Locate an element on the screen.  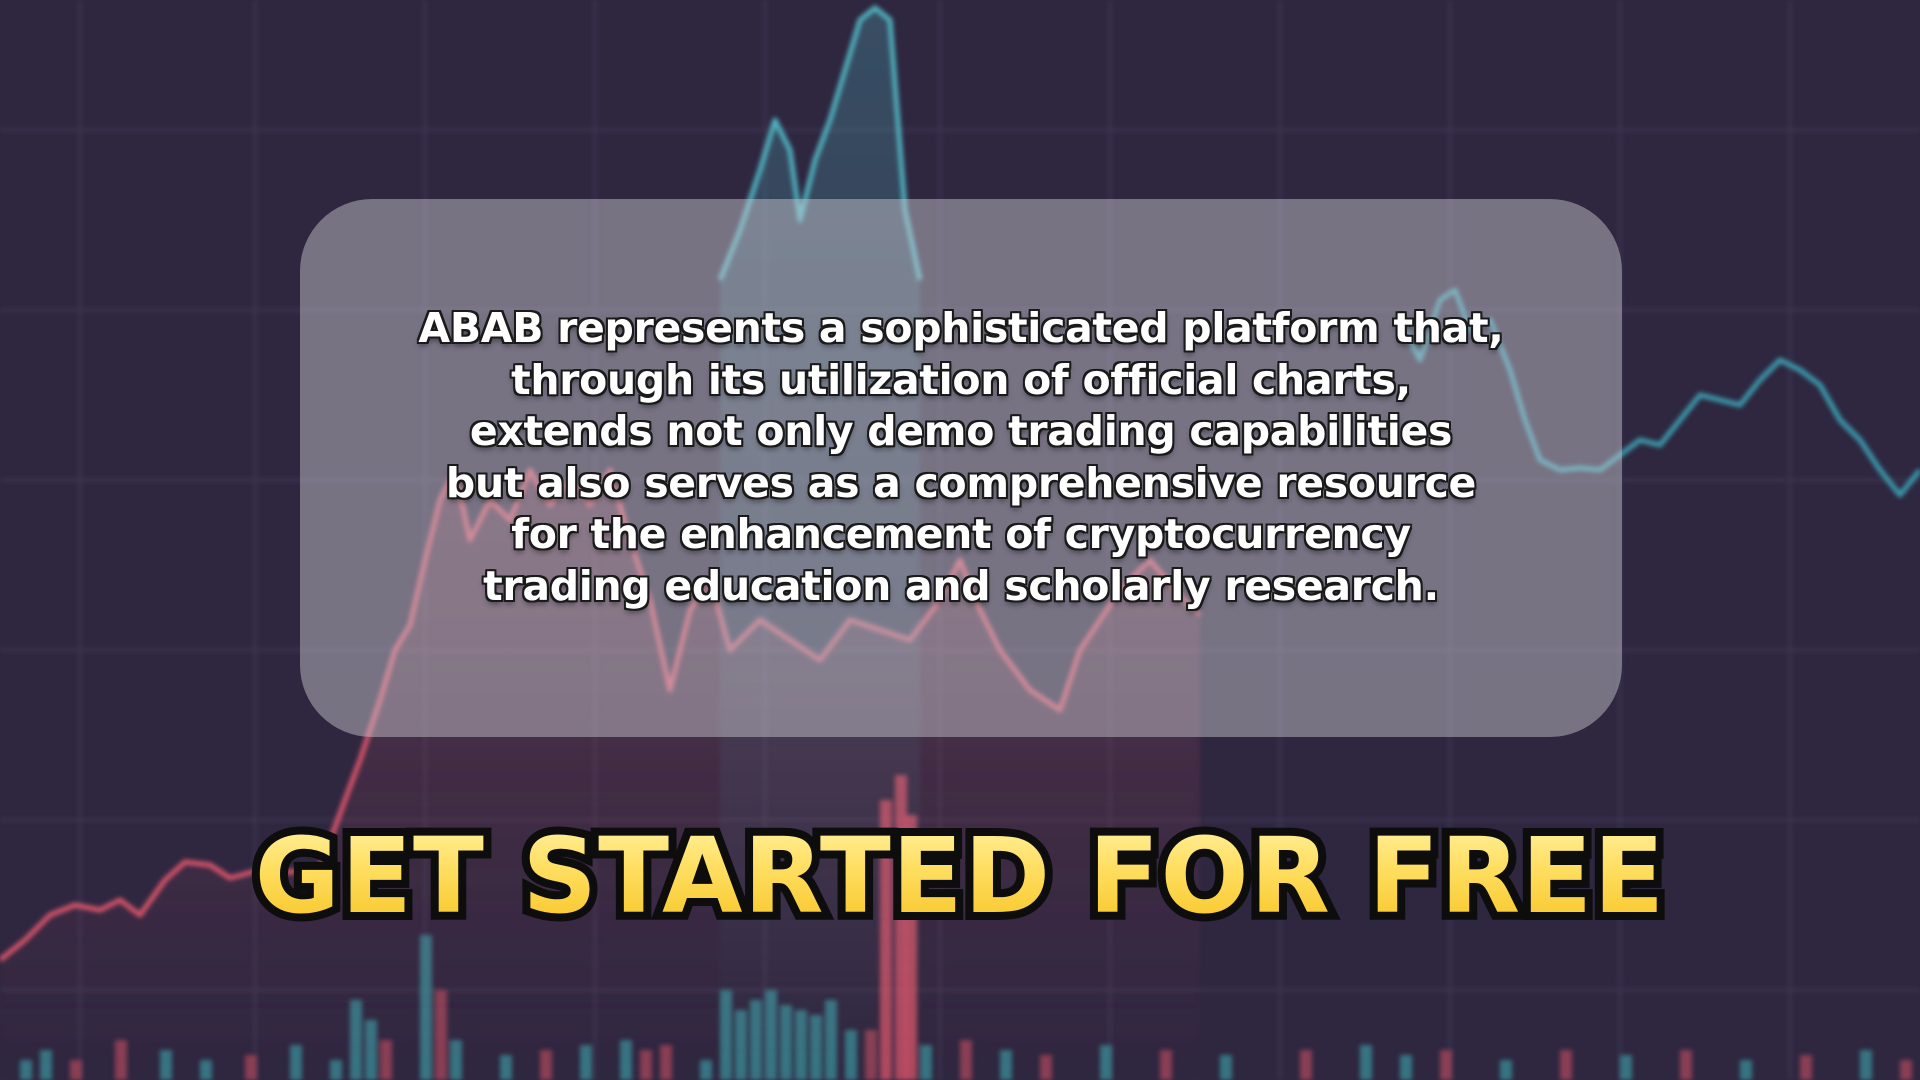
chart-teal-area is located at coordinates (820, 544).